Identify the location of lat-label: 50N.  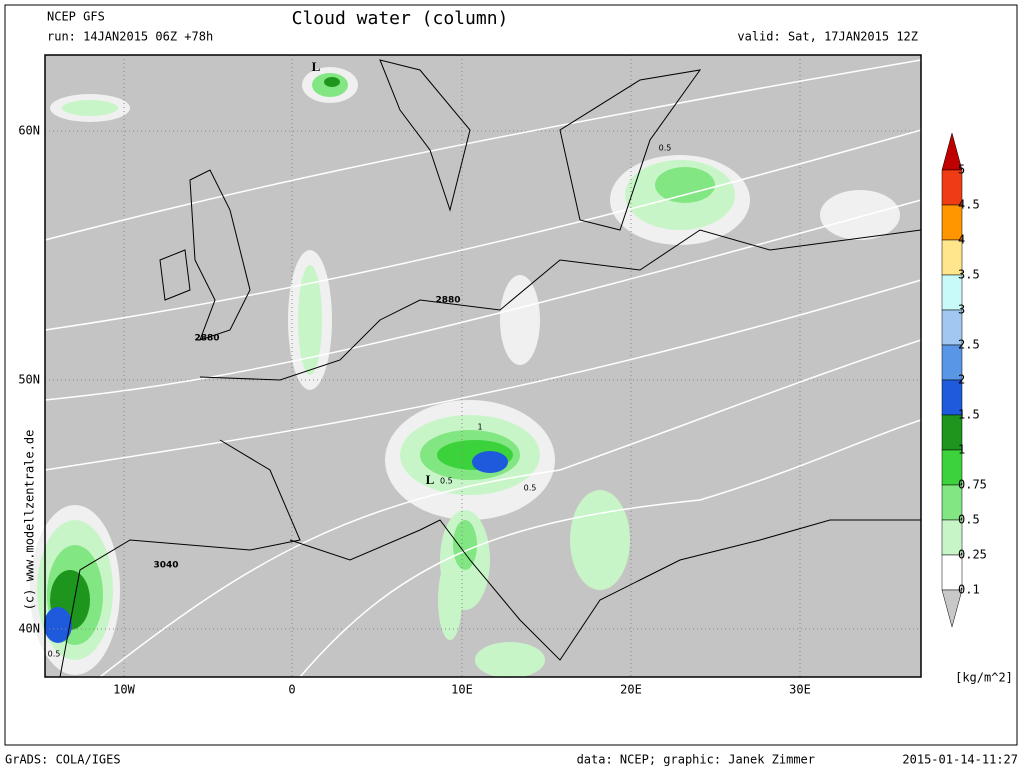
(29, 380).